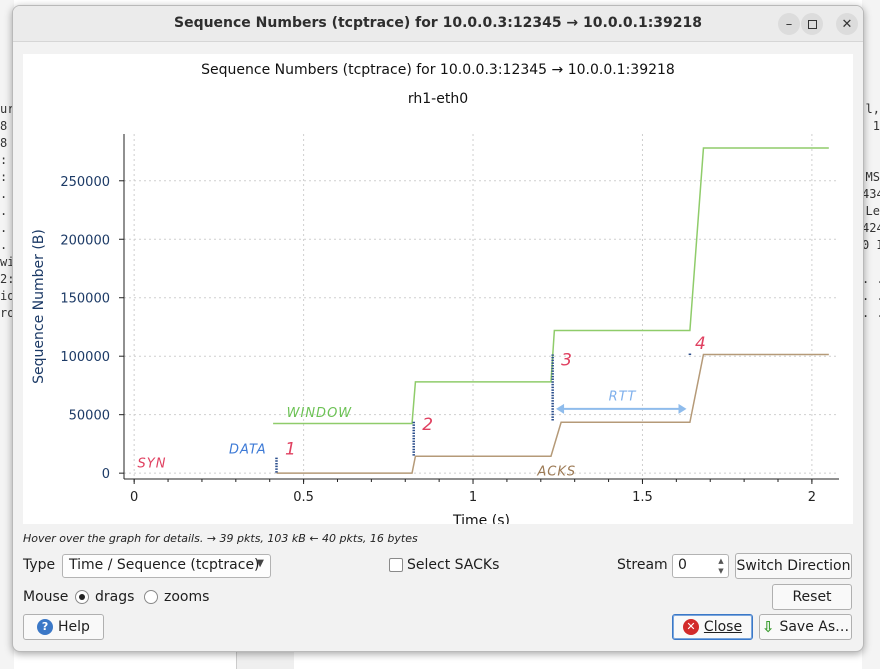 Image resolution: width=880 pixels, height=669 pixels. Describe the element at coordinates (552, 413) in the screenshot. I see `ack-series-line` at that location.